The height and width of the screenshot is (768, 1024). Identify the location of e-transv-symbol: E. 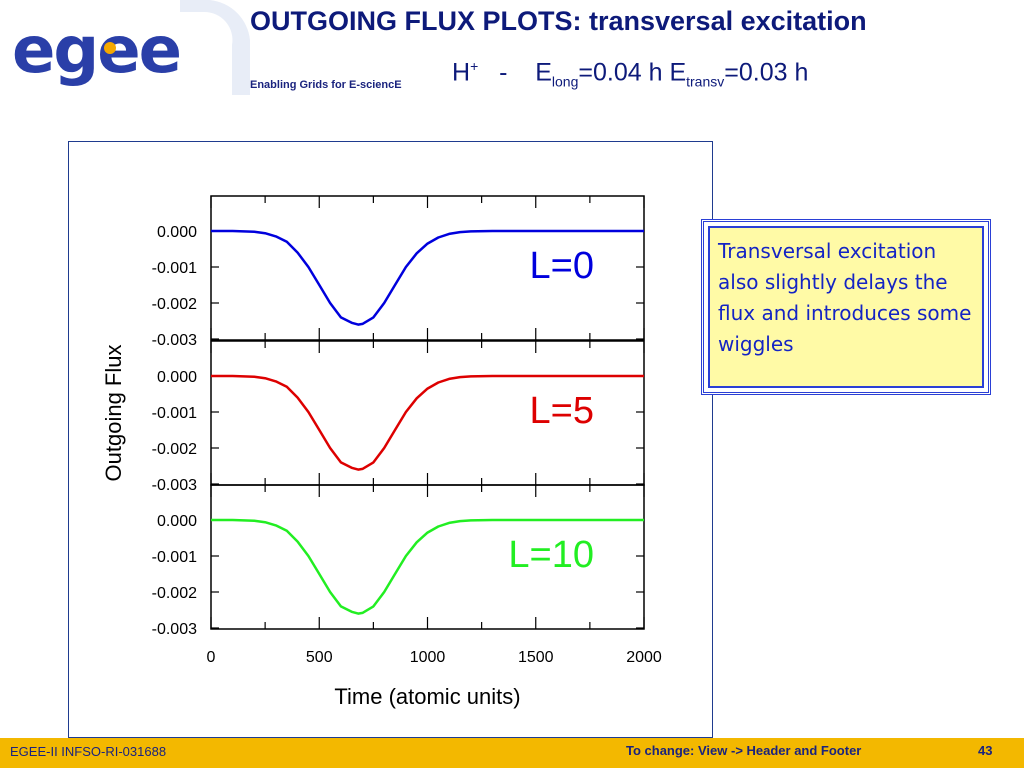
(678, 72).